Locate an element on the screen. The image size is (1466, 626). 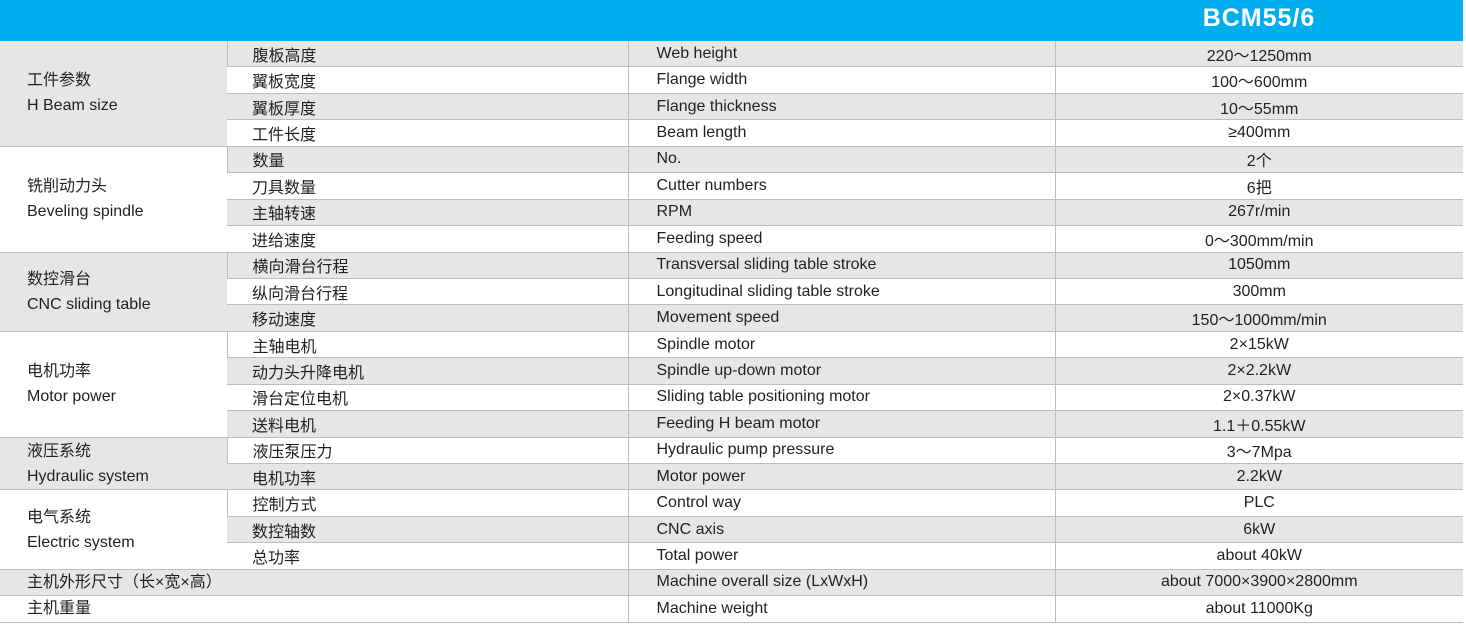
param-value: about 11000Kg is located at coordinates (1258, 609).